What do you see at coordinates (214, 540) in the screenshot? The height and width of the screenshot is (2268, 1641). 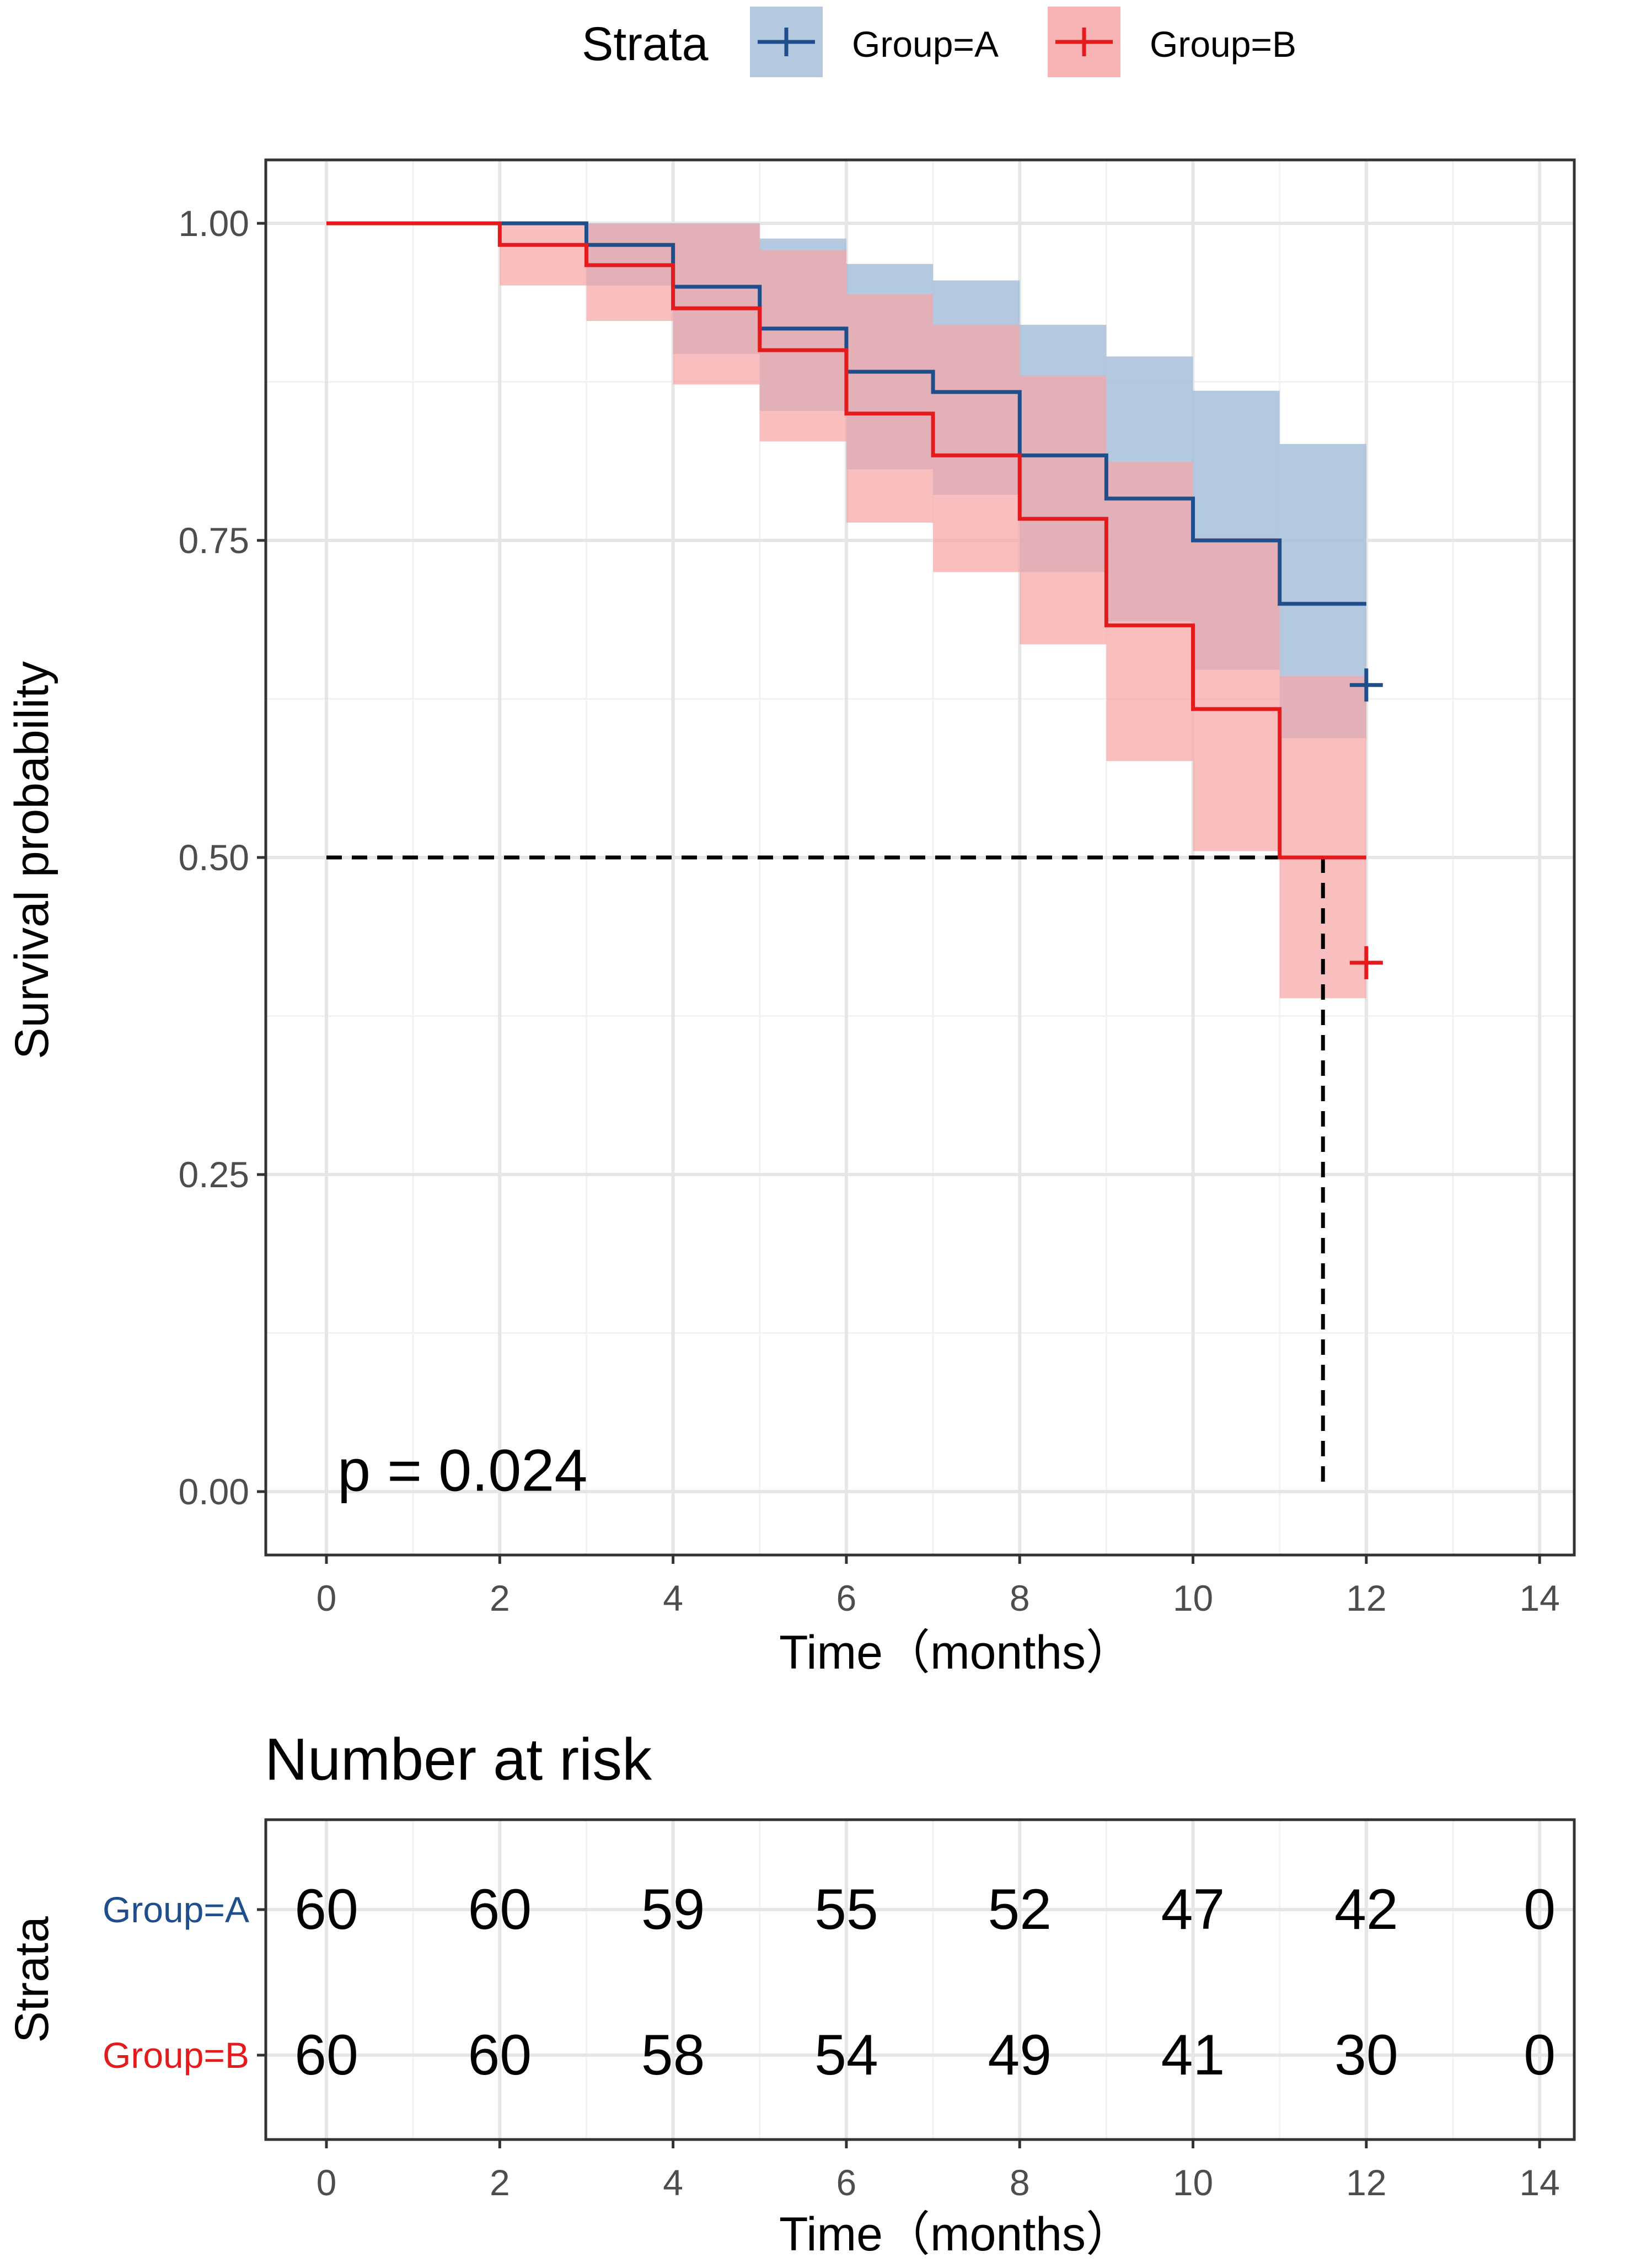 I see `km-y-tick-label: 0.75` at bounding box center [214, 540].